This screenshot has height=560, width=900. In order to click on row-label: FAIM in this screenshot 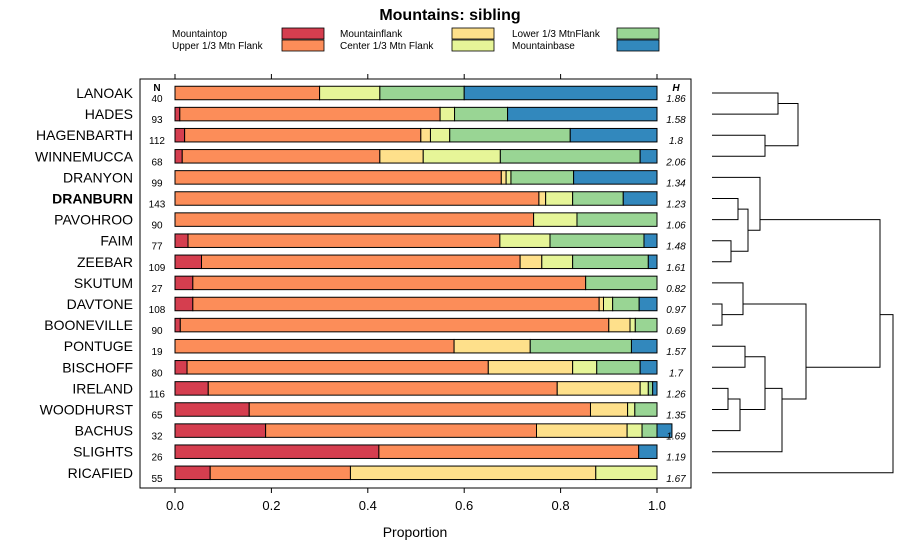, I will do `click(116, 241)`.